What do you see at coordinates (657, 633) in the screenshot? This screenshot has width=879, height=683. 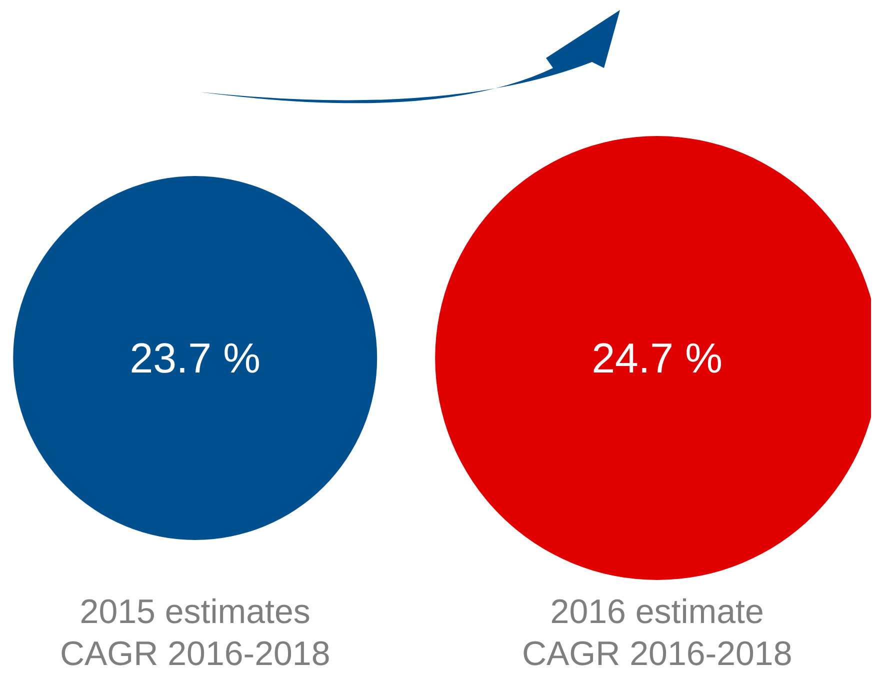 I see `category-label: 2016 estimate CAGR 2016-2018` at bounding box center [657, 633].